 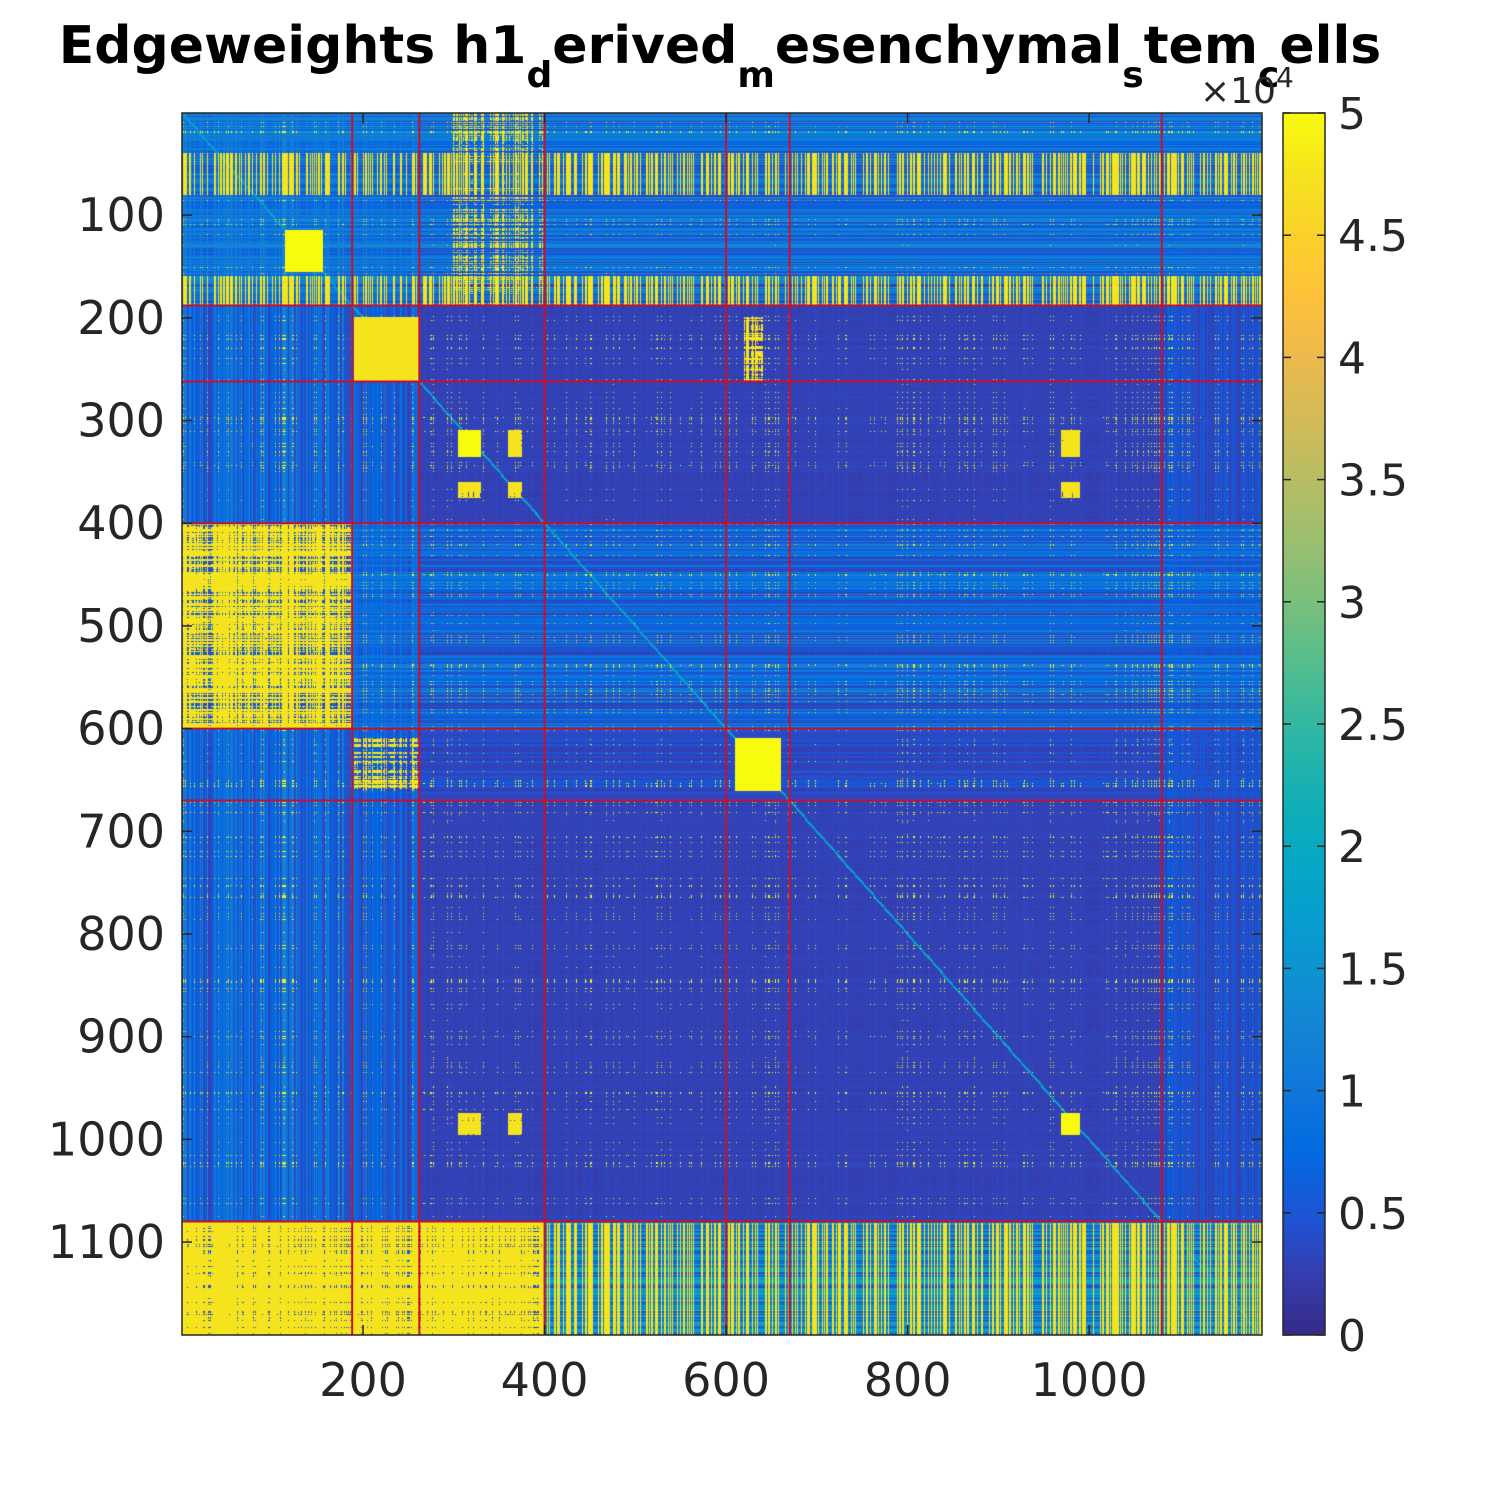 What do you see at coordinates (1352, 1092) in the screenshot?
I see `colorbar-tick-label: 1` at bounding box center [1352, 1092].